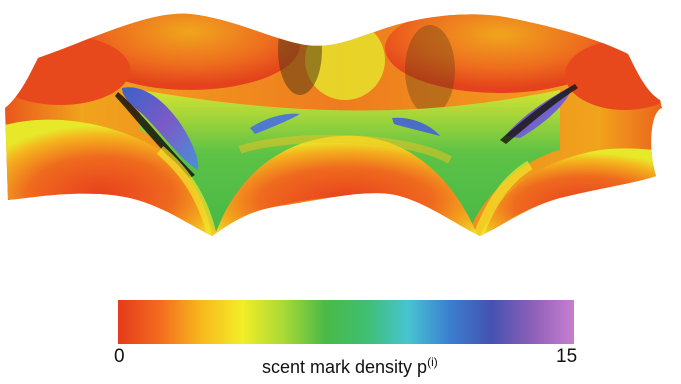 The width and height of the screenshot is (681, 384). What do you see at coordinates (345, 367) in the screenshot?
I see `colorbar-label-text: scent mark density p` at bounding box center [345, 367].